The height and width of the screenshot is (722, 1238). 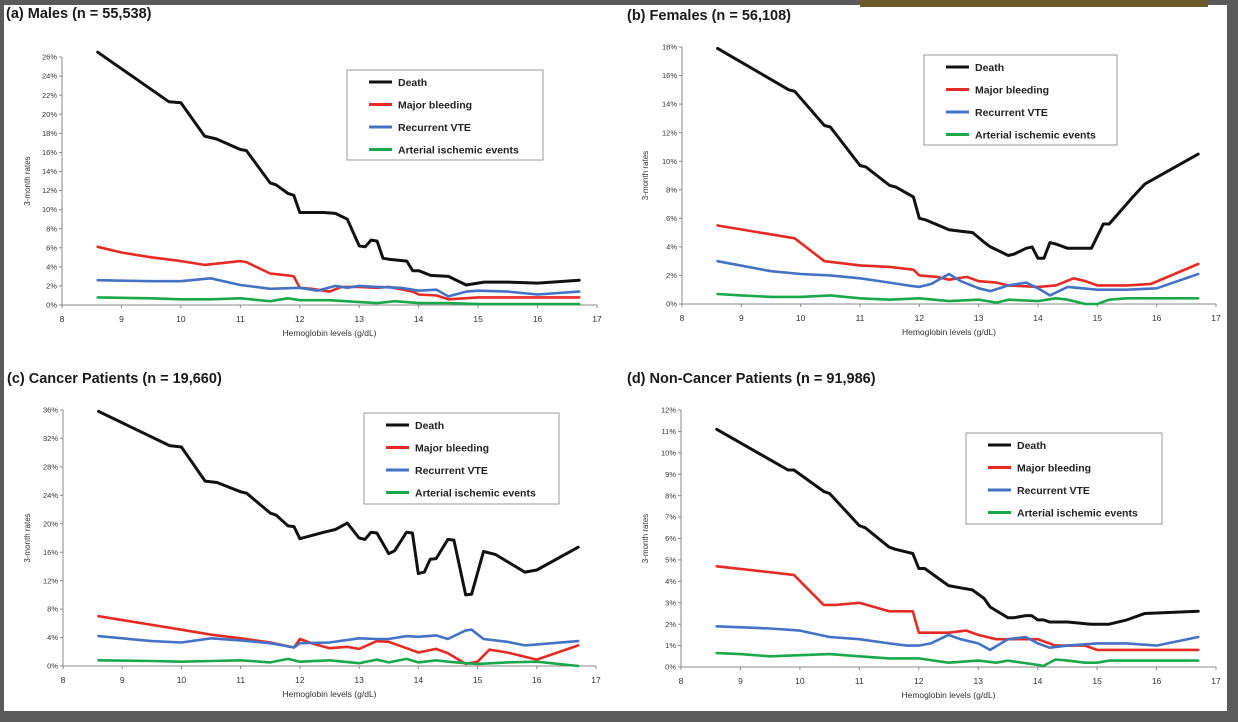 What do you see at coordinates (338, 503) in the screenshot?
I see `series-line-death-c` at bounding box center [338, 503].